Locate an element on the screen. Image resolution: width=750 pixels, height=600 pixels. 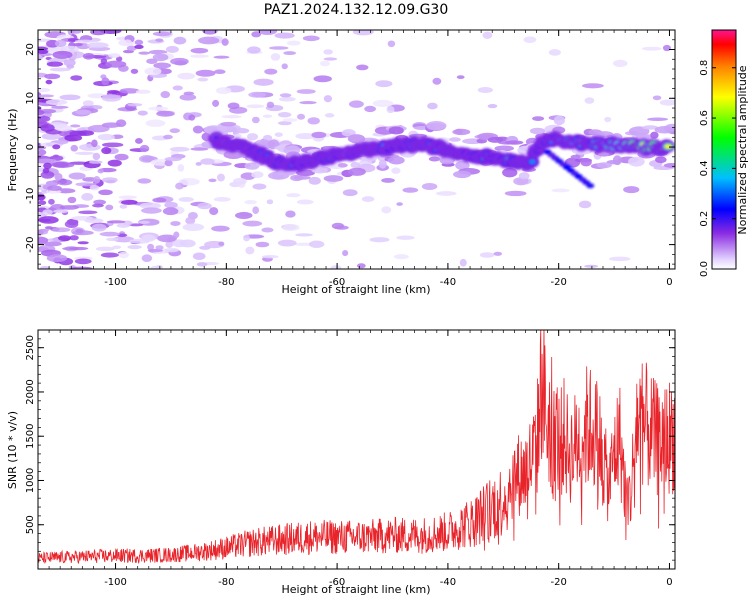
y-tick-label: 1000 is located at coordinates (30, 480).